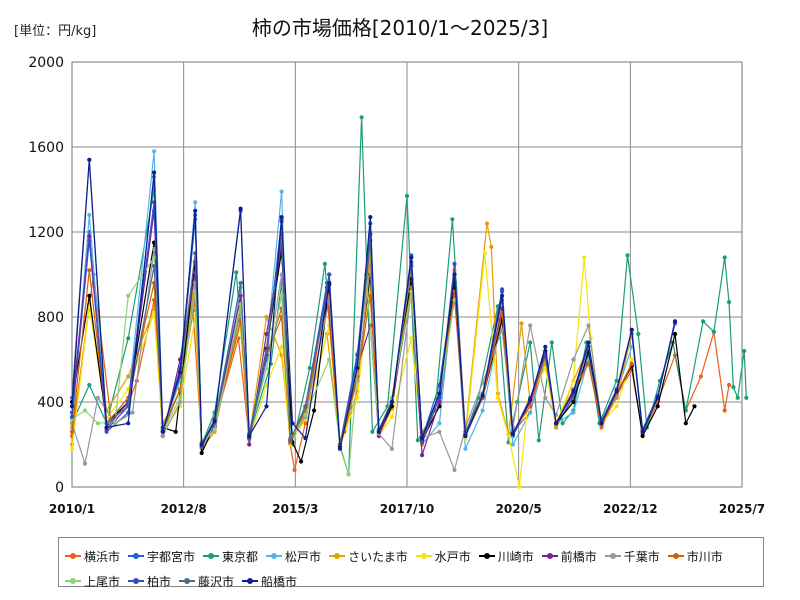 The image size is (800, 600). I want to click on legend-item: 船橋市, so click(269, 581).